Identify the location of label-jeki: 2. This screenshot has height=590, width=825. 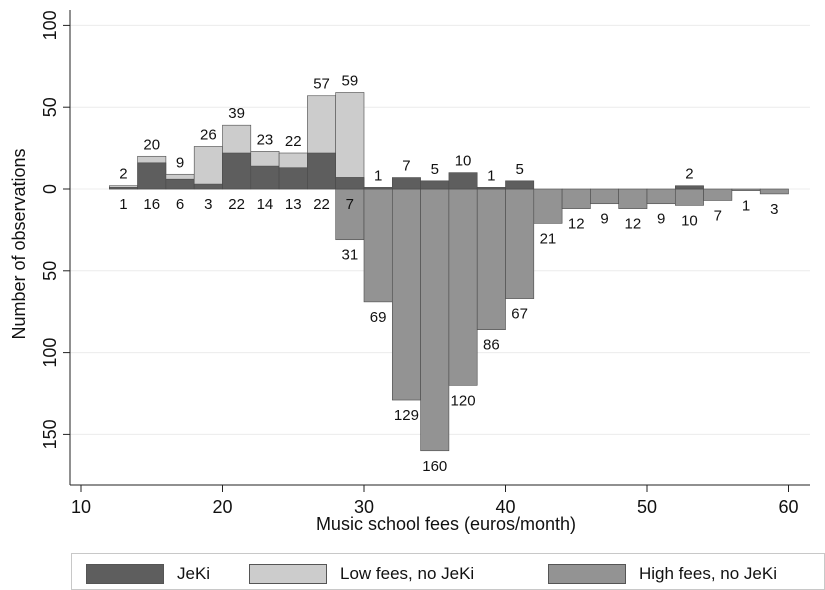
(689, 174).